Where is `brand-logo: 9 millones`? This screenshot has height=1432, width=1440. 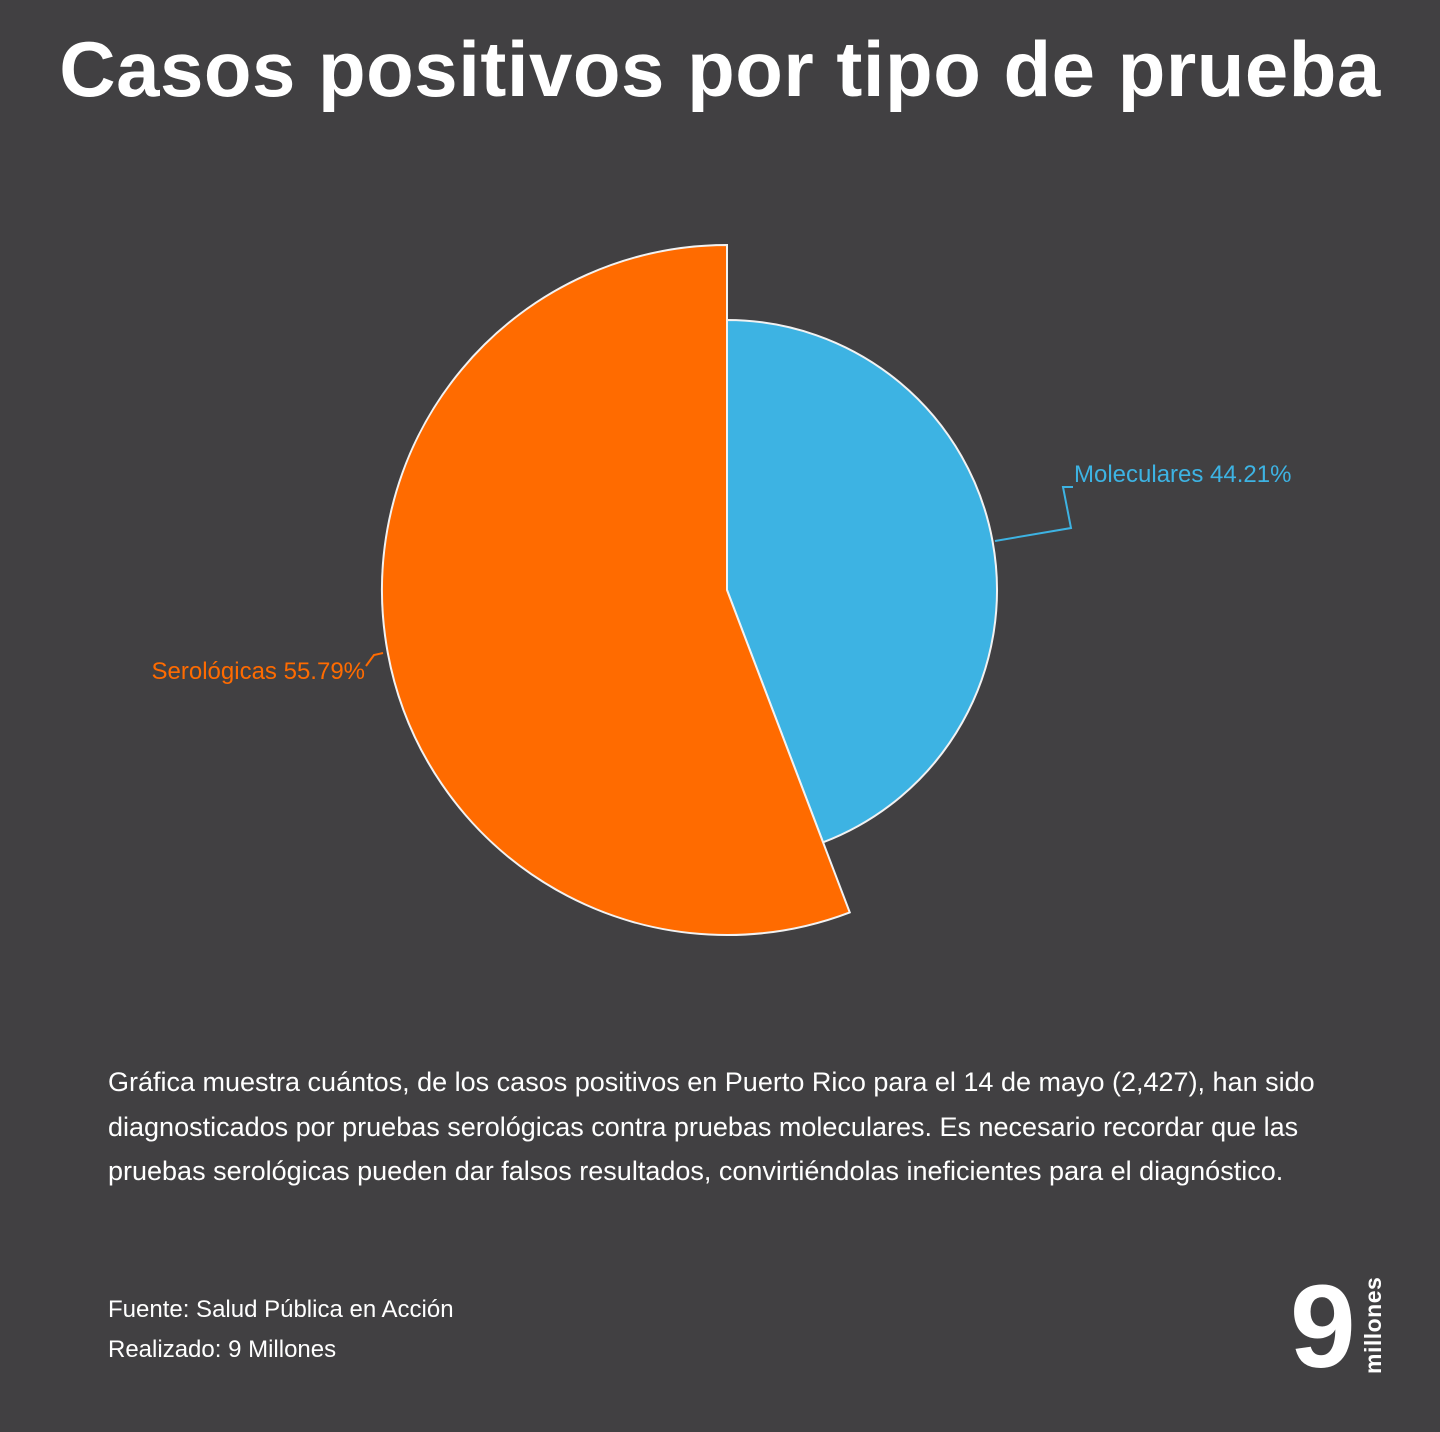 brand-logo: 9 millones is located at coordinates (1345, 1327).